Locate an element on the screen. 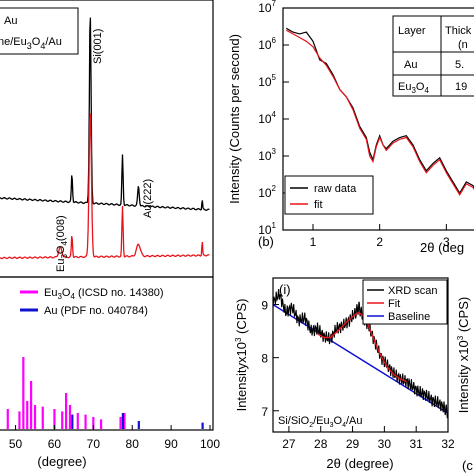  br-y-axis-label: Intensityx103 (CPS) is located at coordinates (241, 355).